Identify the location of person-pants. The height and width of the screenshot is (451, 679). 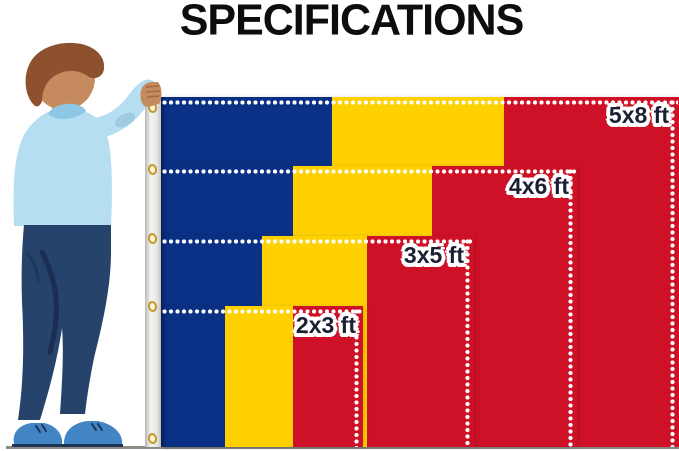
(64, 322).